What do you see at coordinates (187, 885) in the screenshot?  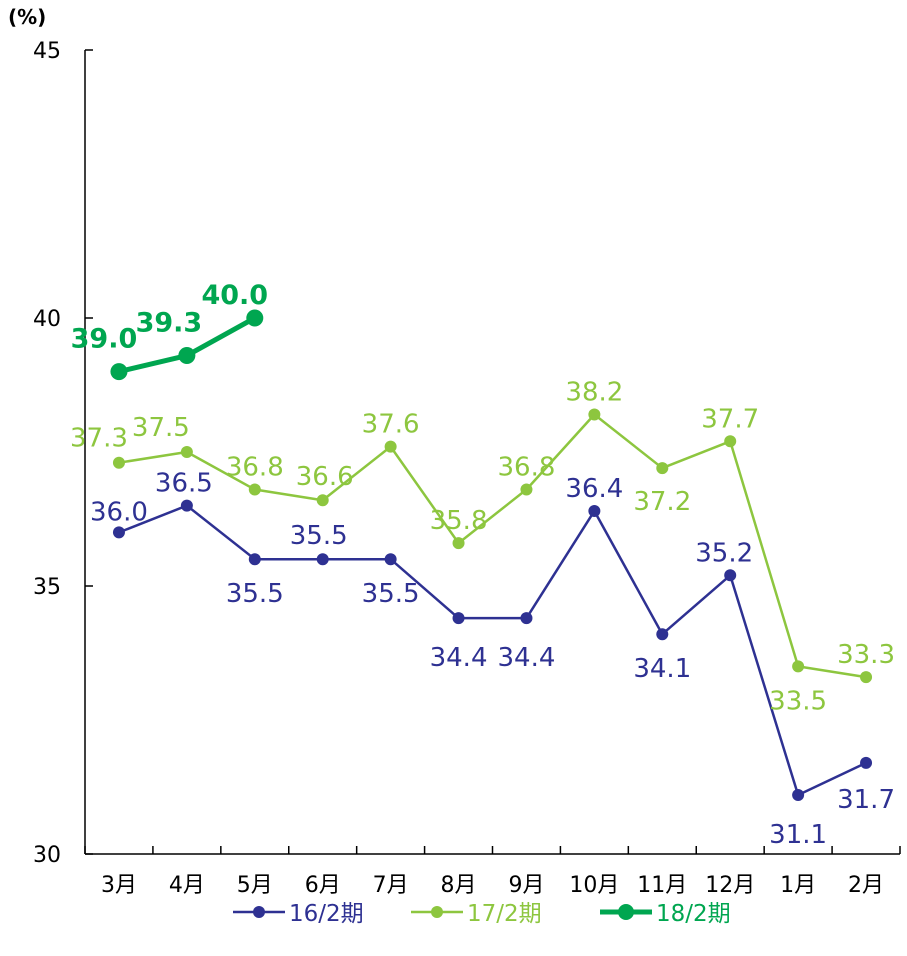 I see `x-tick-label: 4月` at bounding box center [187, 885].